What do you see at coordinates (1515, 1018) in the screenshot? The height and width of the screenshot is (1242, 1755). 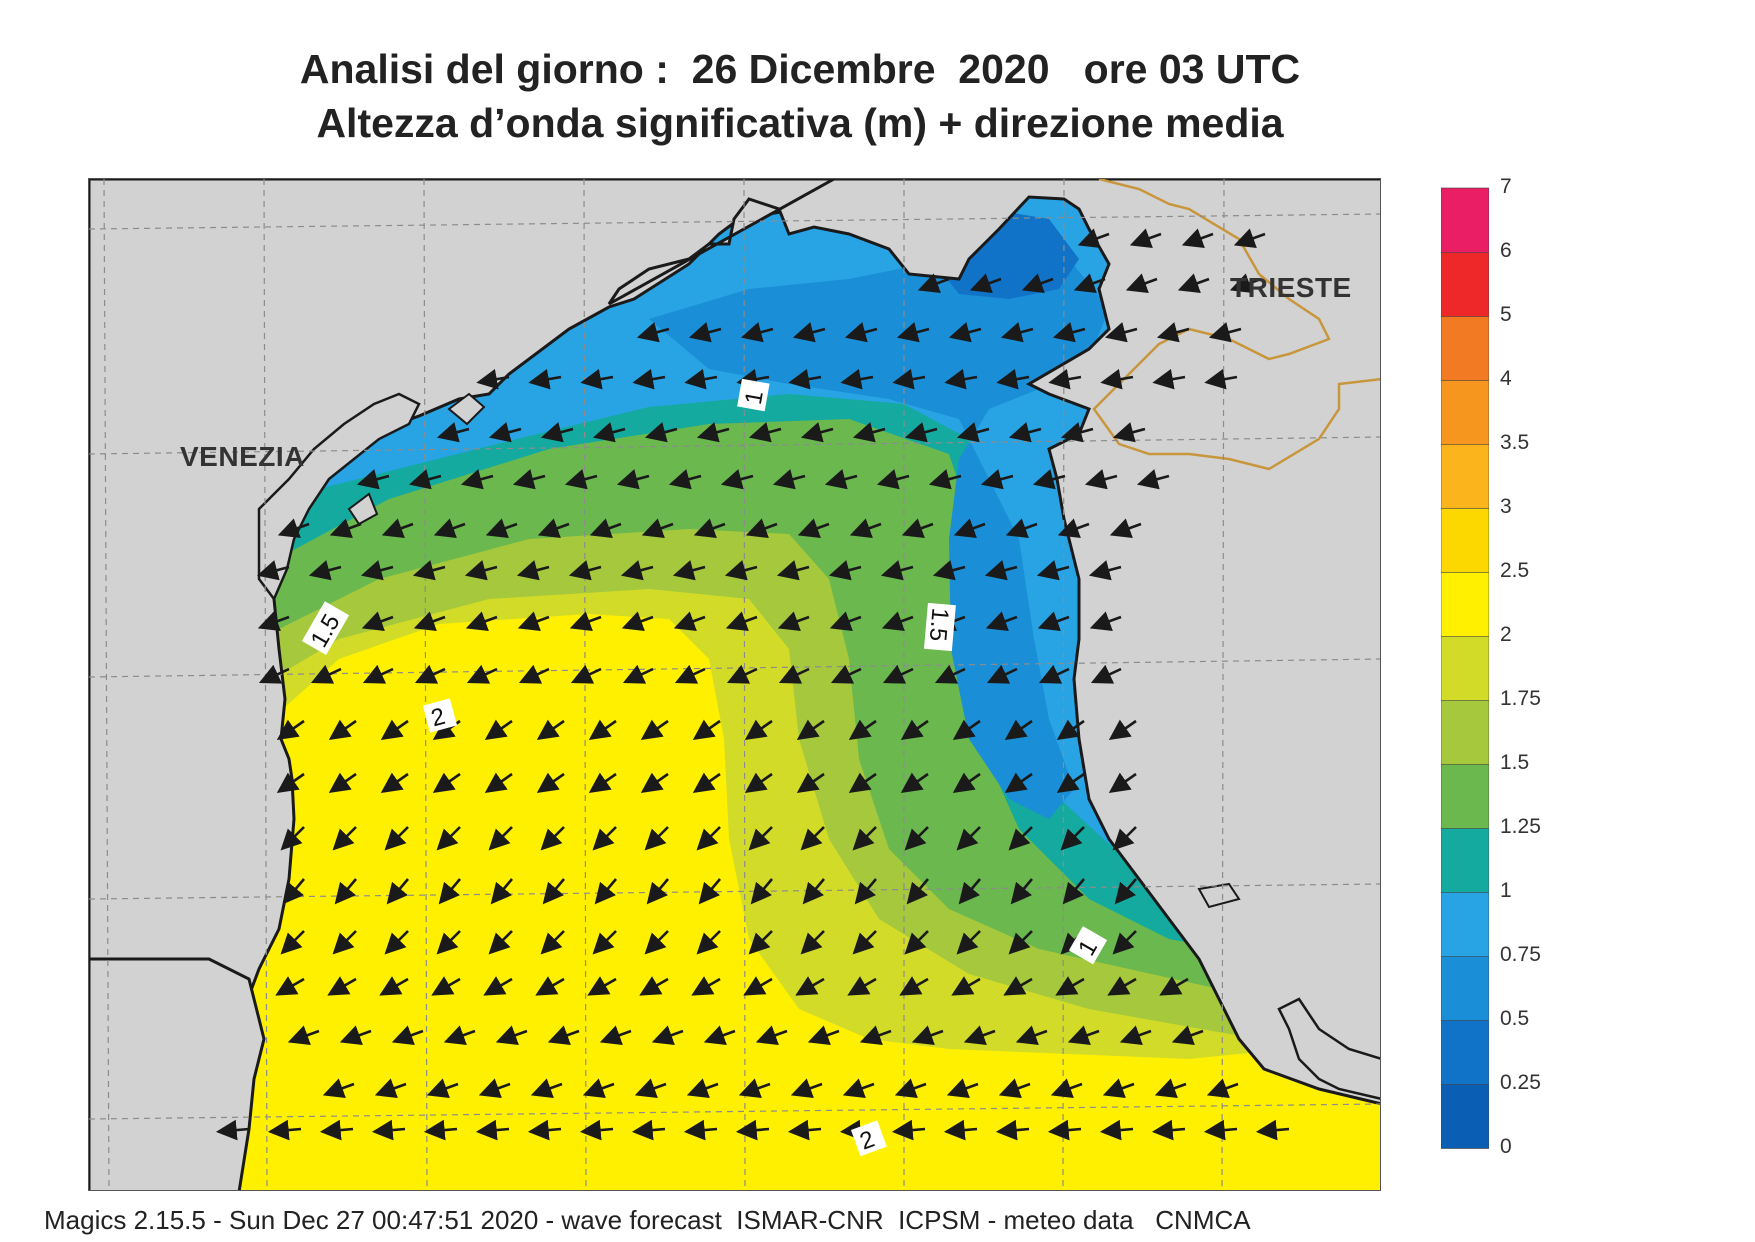 I see `colorbar-tick-label: 0.5` at bounding box center [1515, 1018].